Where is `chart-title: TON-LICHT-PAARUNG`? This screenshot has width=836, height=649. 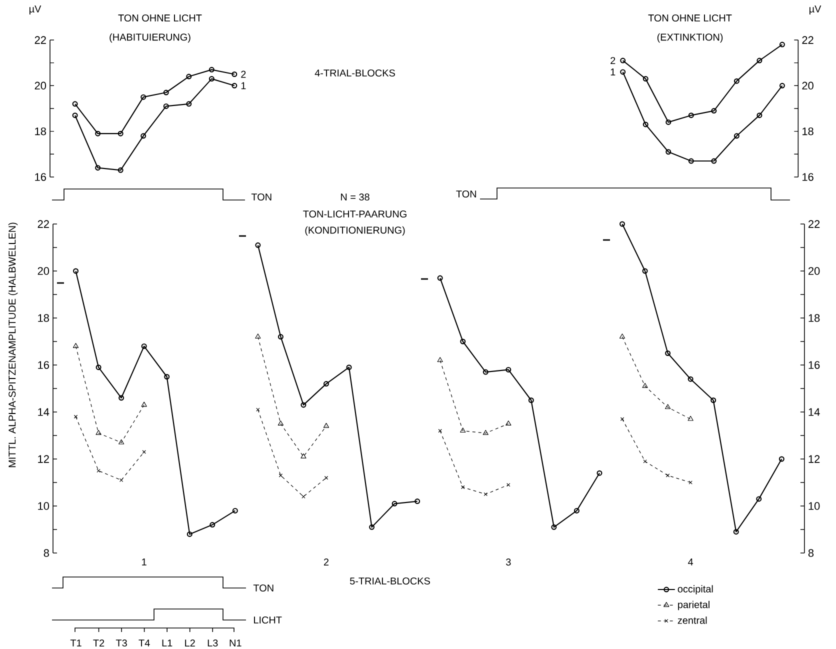 chart-title: TON-LICHT-PAARUNG is located at coordinates (354, 214).